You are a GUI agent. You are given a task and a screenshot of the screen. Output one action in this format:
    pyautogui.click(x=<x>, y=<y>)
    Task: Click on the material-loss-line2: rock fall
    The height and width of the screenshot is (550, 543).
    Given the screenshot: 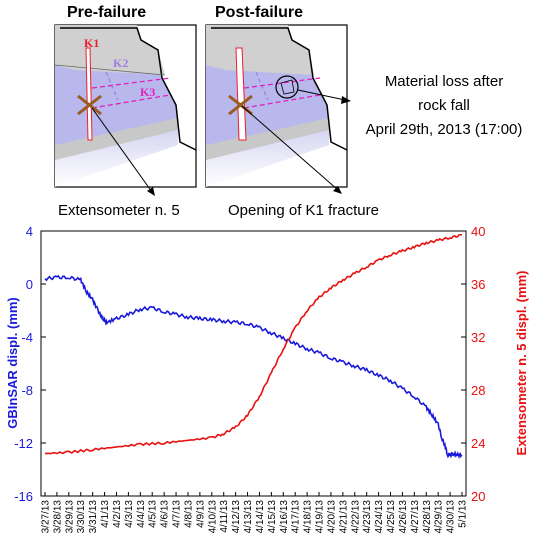 What is the action you would take?
    pyautogui.click(x=444, y=105)
    